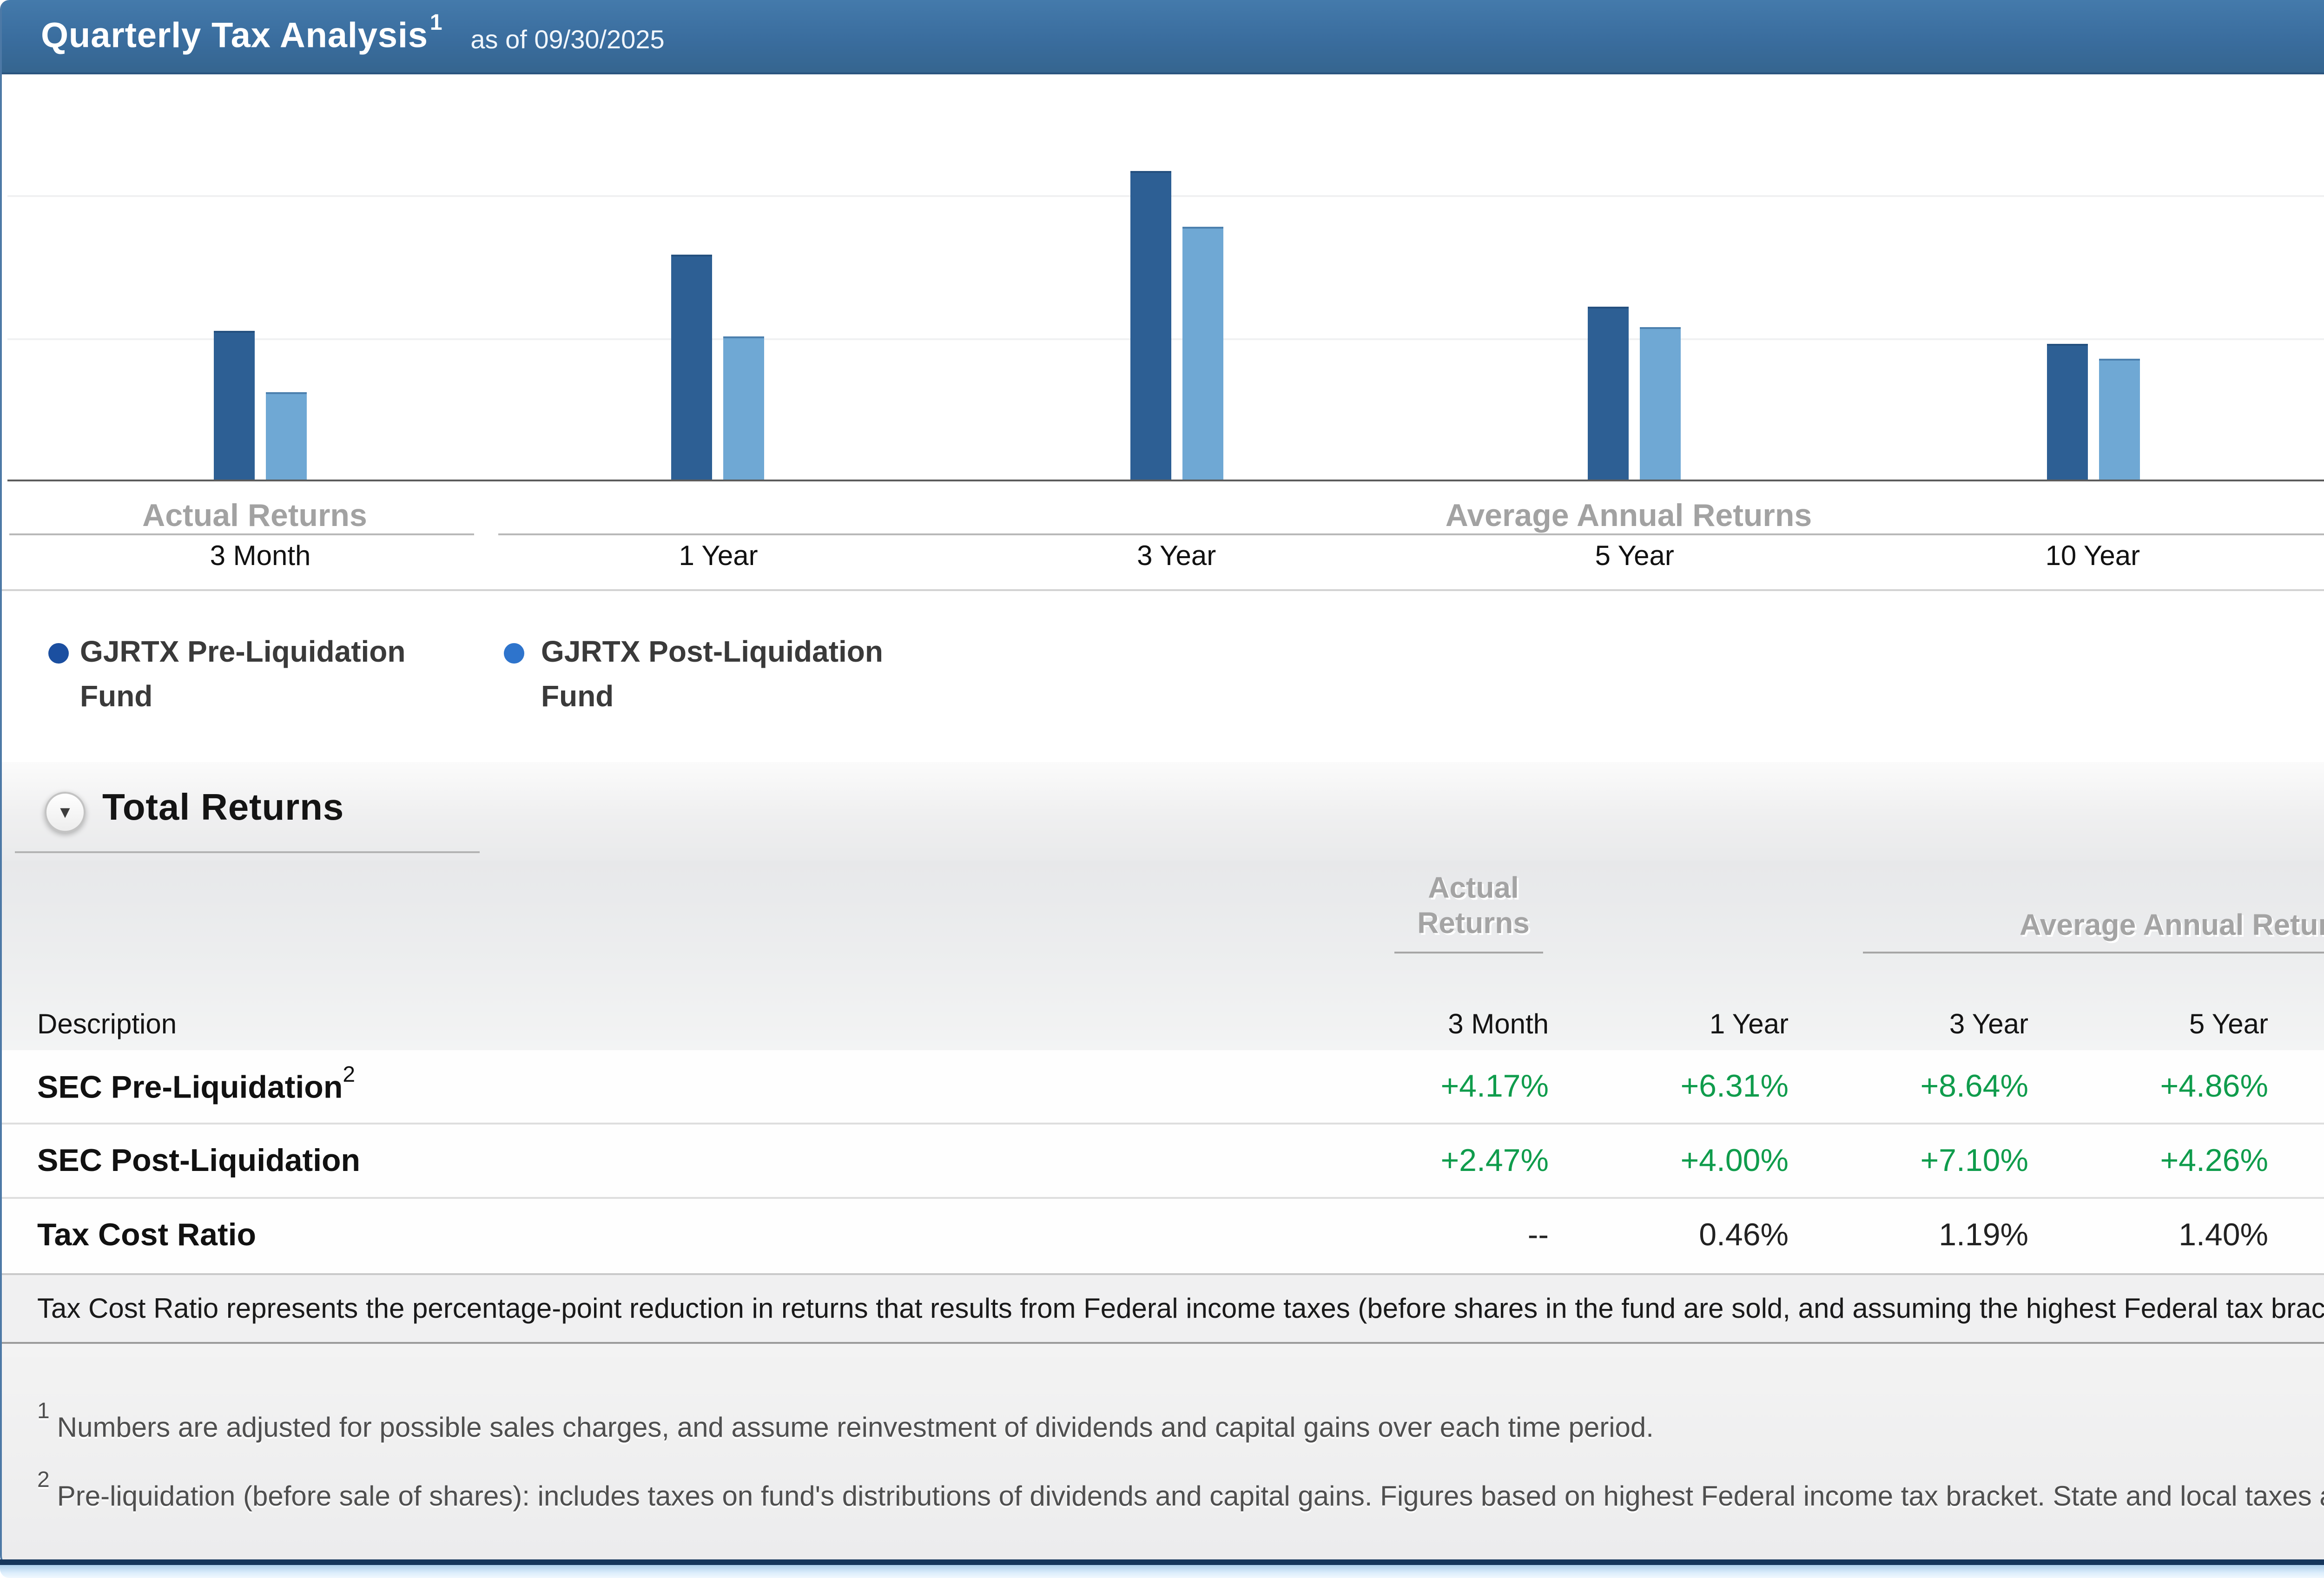 Image resolution: width=2324 pixels, height=1578 pixels. Describe the element at coordinates (196, 1083) in the screenshot. I see `row-label: SEC Pre-Liquidation2` at that location.